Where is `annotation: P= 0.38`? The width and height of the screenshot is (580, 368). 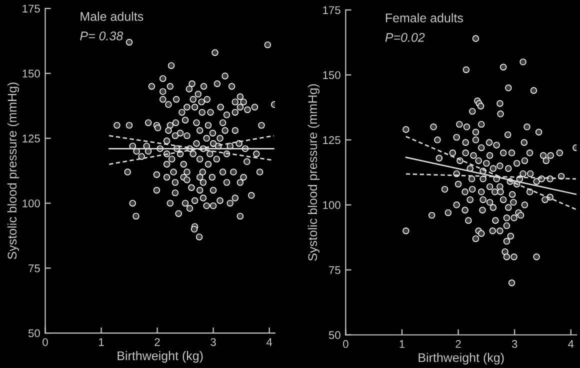 annotation: P= 0.38 is located at coordinates (102, 36).